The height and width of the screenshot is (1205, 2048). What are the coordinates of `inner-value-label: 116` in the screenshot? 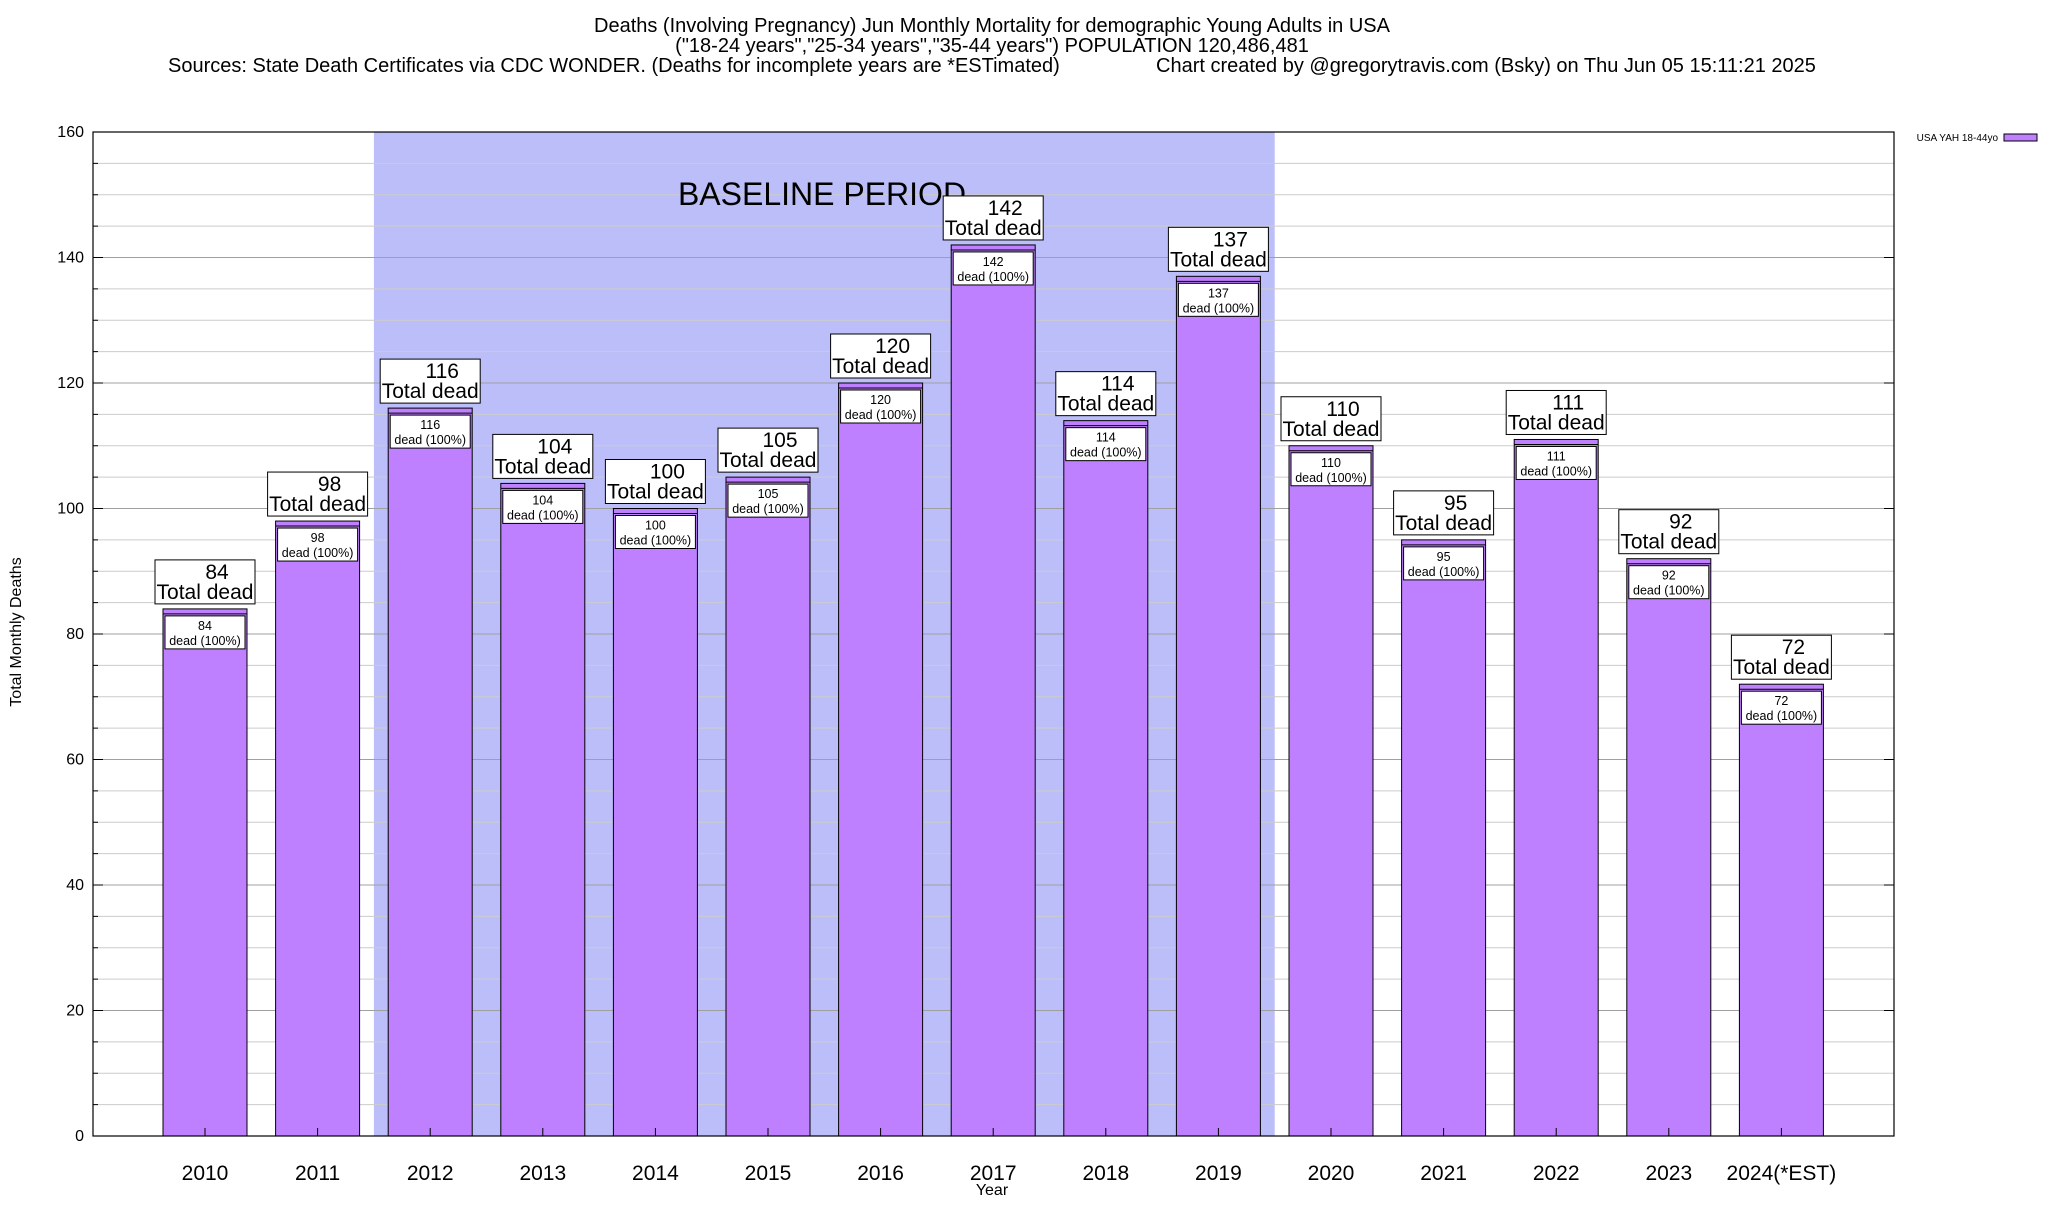 It's located at (430, 425).